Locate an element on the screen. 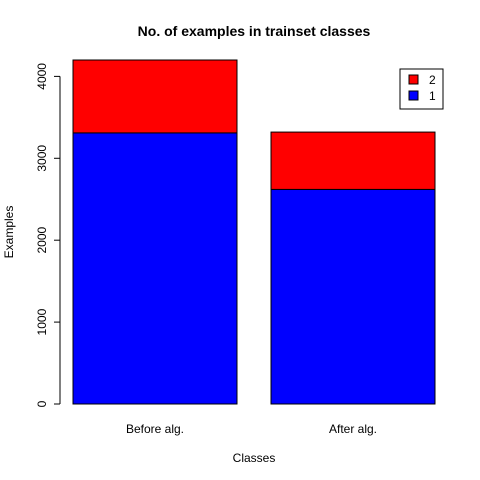 This screenshot has height=480, width=480. legend: 21 is located at coordinates (421, 89).